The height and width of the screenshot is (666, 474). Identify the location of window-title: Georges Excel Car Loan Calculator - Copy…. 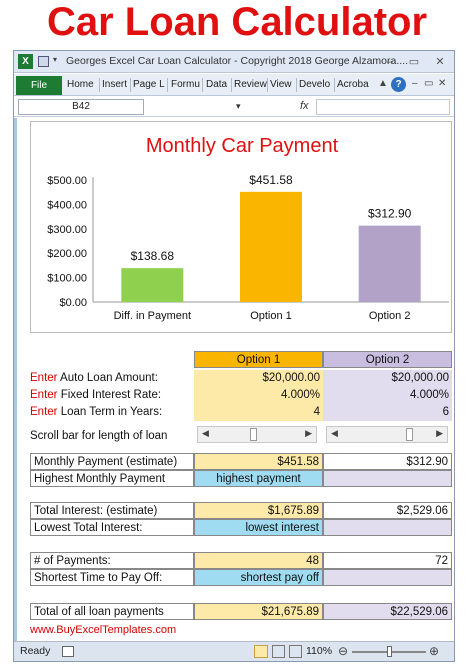
(237, 61).